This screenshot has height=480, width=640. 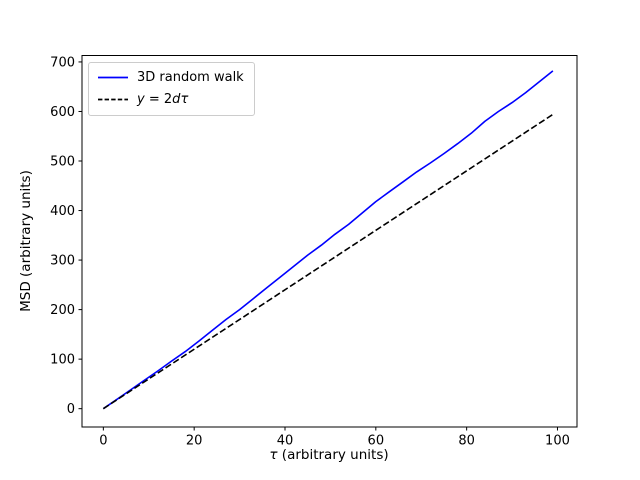 What do you see at coordinates (62, 112) in the screenshot?
I see `y-tick-label: 600` at bounding box center [62, 112].